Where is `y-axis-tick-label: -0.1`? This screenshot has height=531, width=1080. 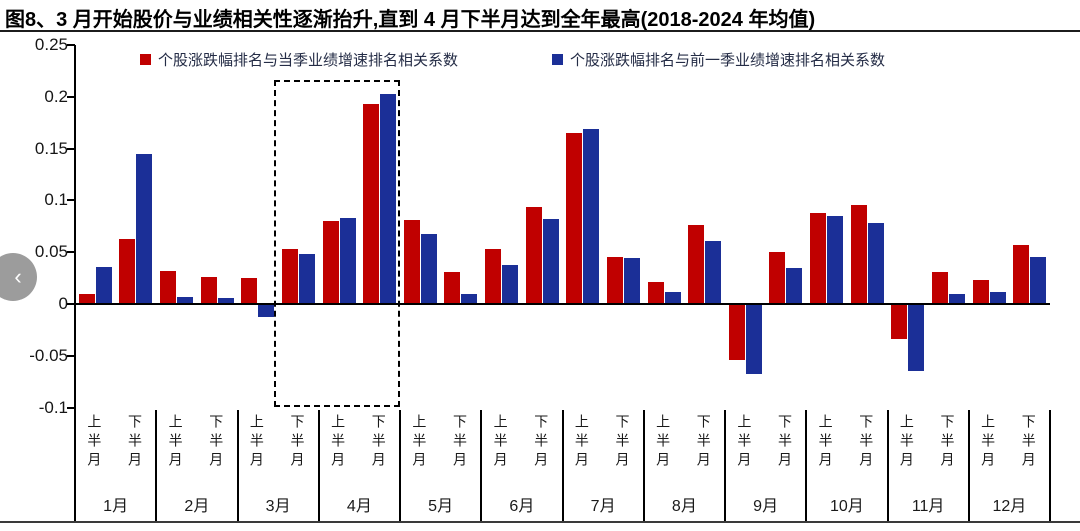 y-axis-tick-label: -0.1 is located at coordinates (53, 407).